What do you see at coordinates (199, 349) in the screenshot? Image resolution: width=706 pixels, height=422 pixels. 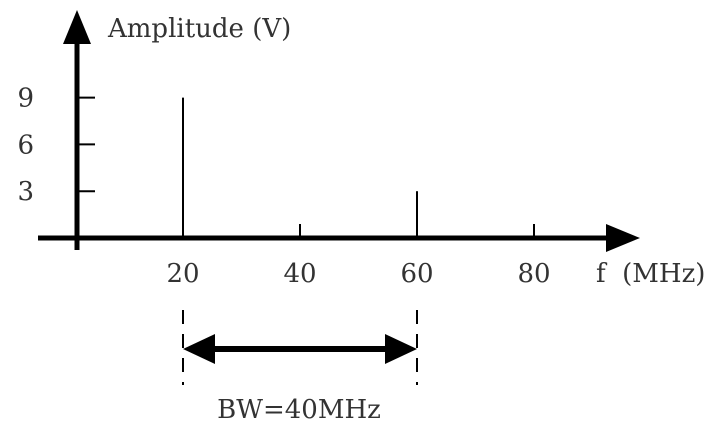 I see `bandwidth-arrowhead-left` at bounding box center [199, 349].